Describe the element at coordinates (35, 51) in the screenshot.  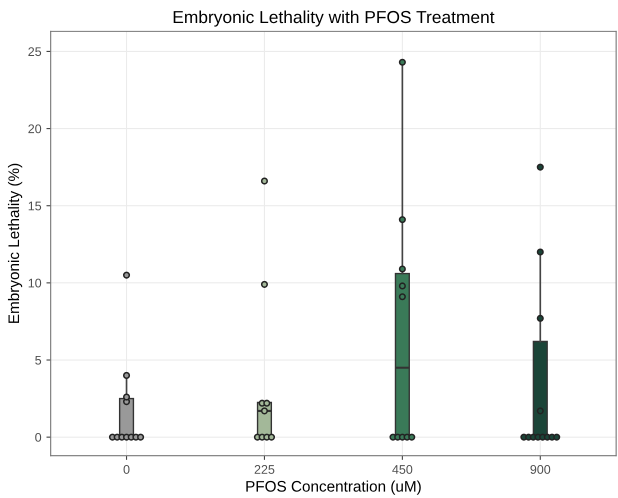
I see `y-tick-label: 25` at that location.